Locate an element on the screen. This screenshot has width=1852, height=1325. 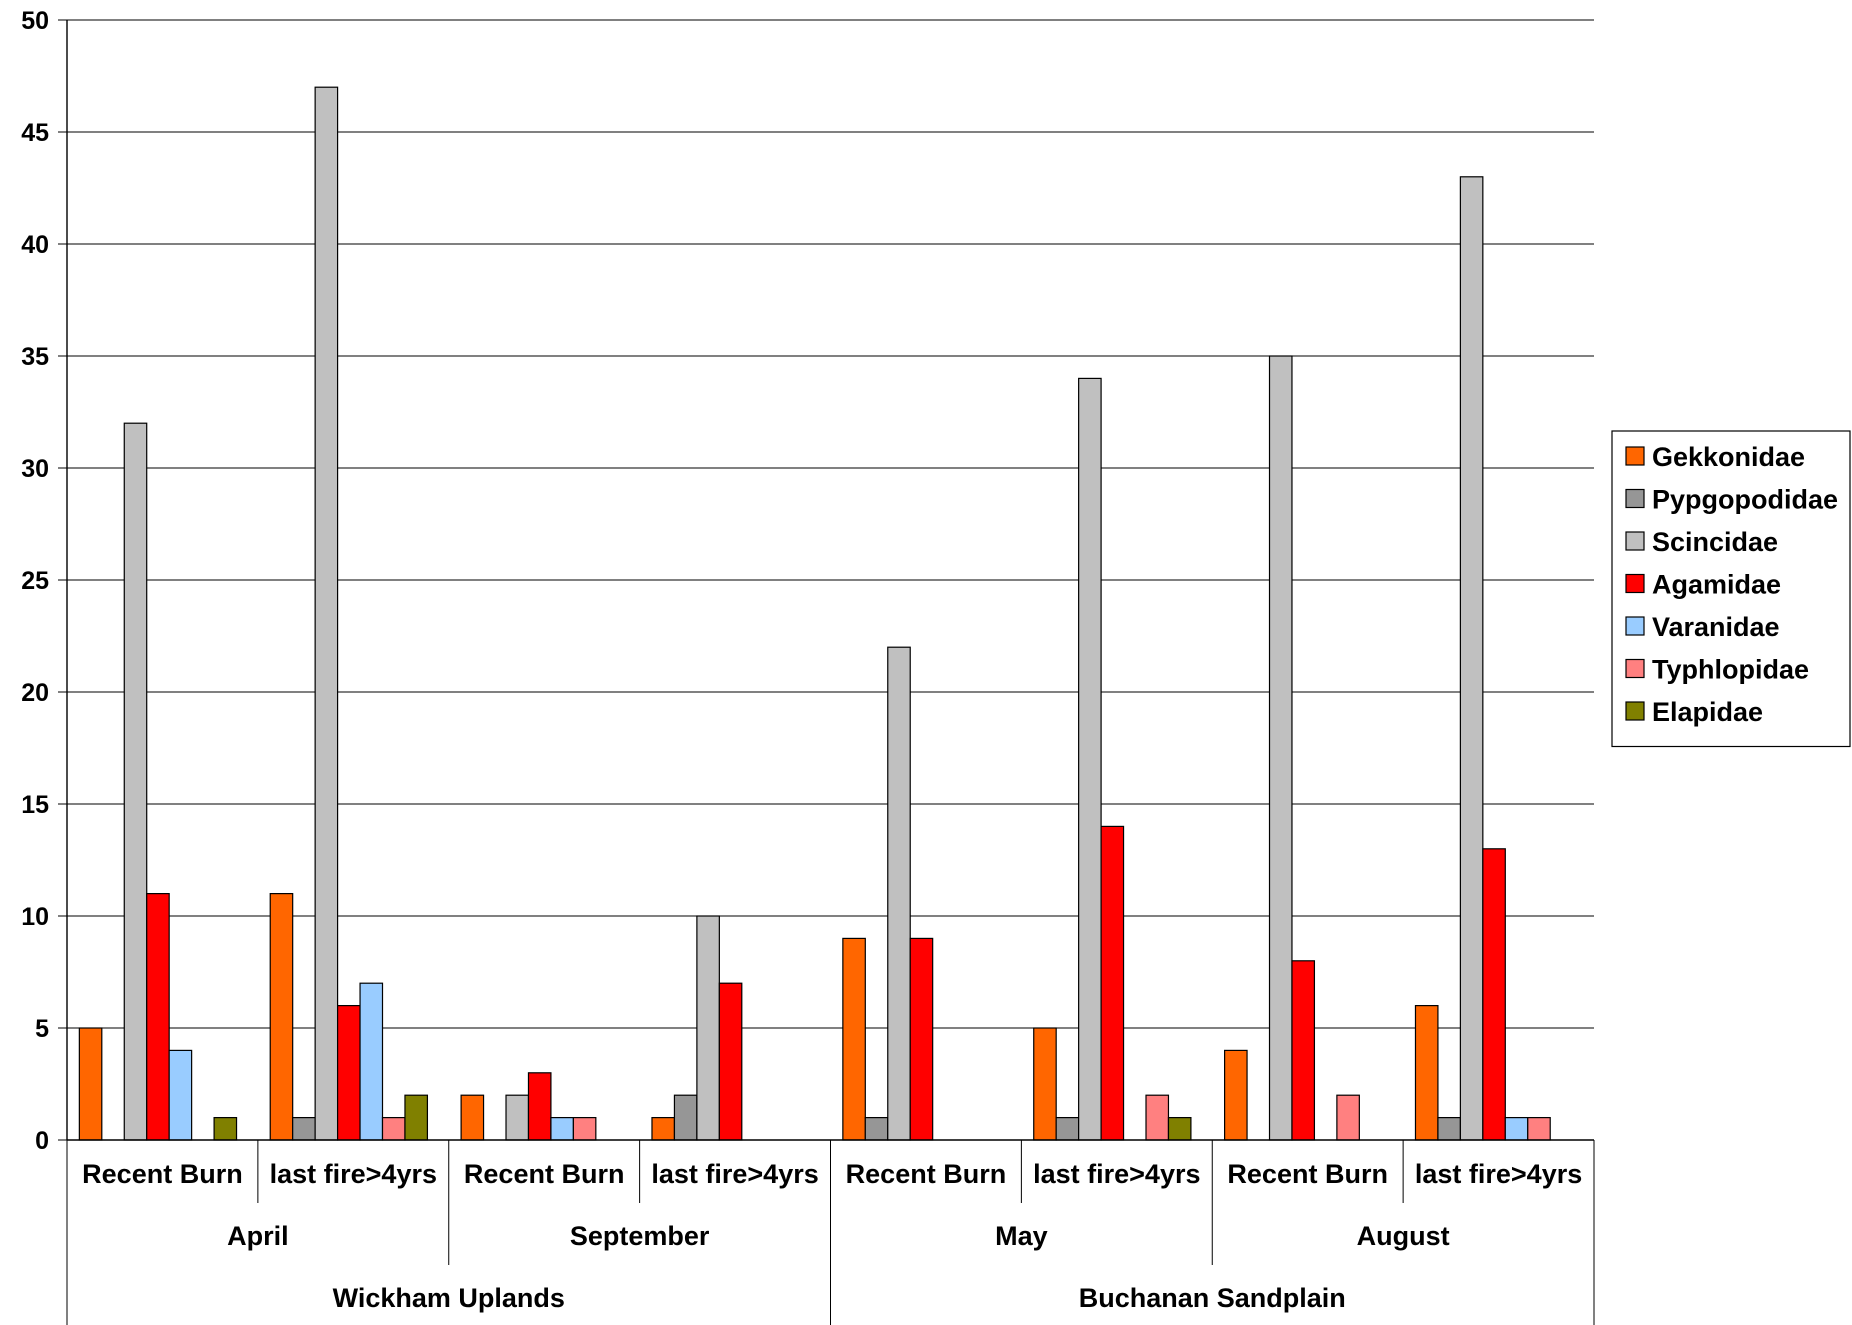
legend-label: Varanidae is located at coordinates (1716, 627).